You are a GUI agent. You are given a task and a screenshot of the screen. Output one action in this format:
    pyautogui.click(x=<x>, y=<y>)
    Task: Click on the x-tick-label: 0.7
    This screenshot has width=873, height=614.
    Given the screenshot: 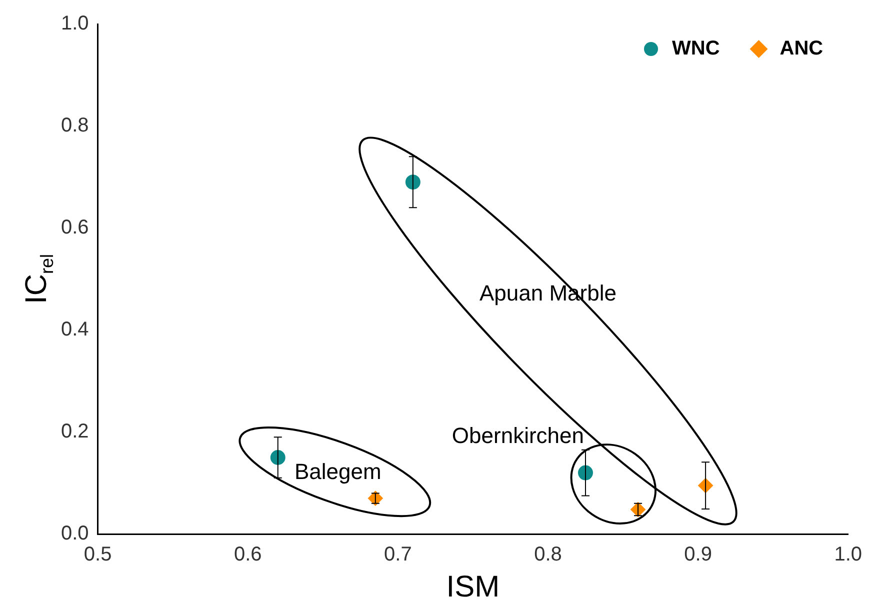 What is the action you would take?
    pyautogui.click(x=398, y=555)
    